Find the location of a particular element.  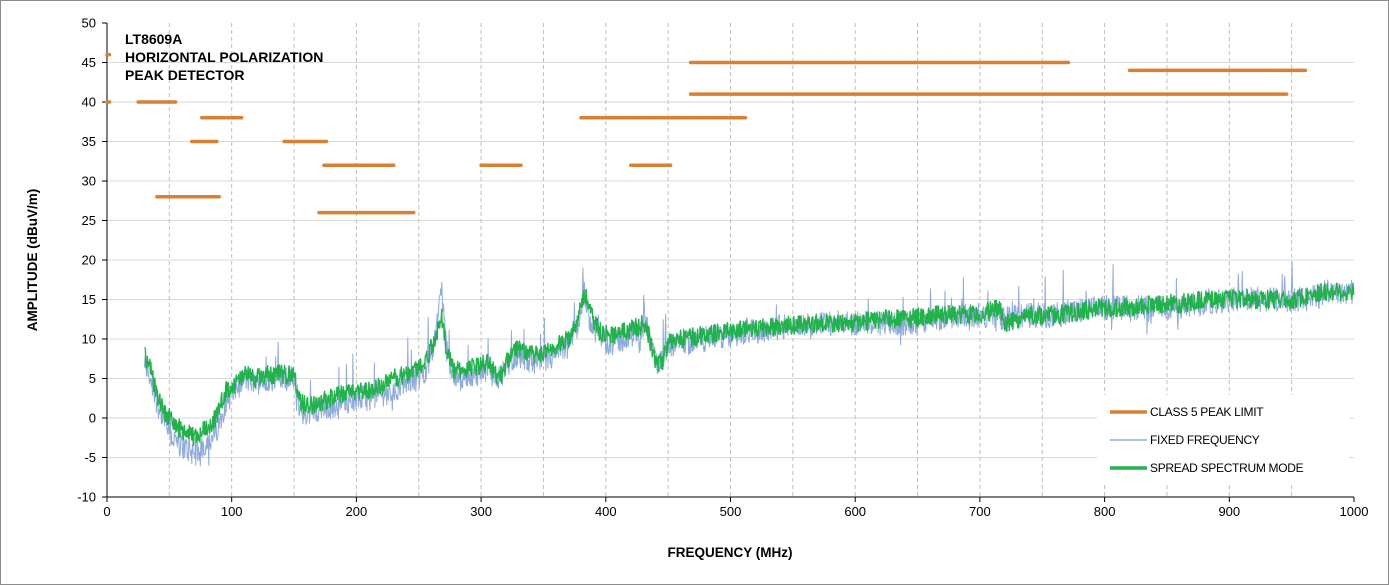

y-tick-label: 20 is located at coordinates (89, 260).